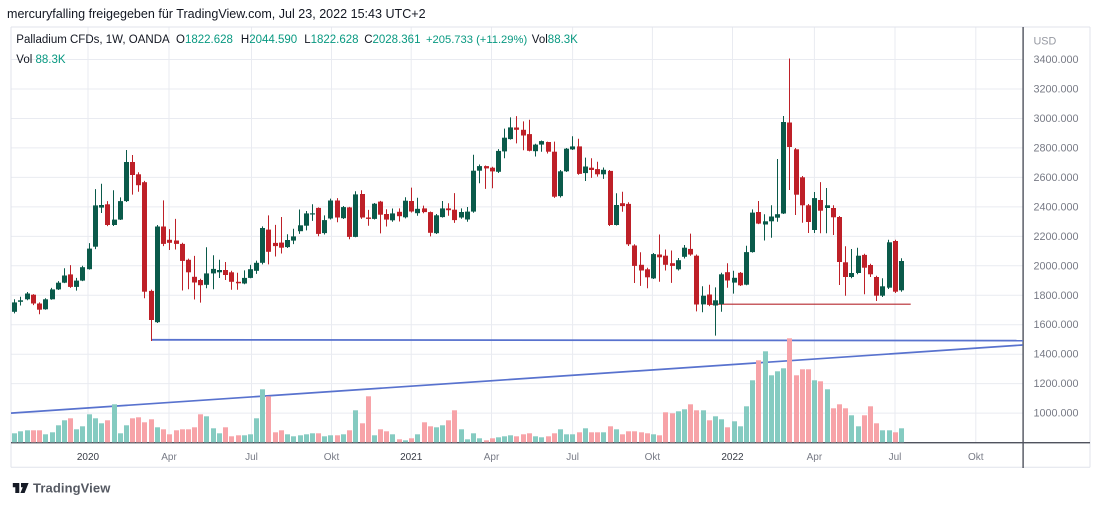 The image size is (1100, 506). I want to click on svg-text: 3000.000, so click(1056, 119).